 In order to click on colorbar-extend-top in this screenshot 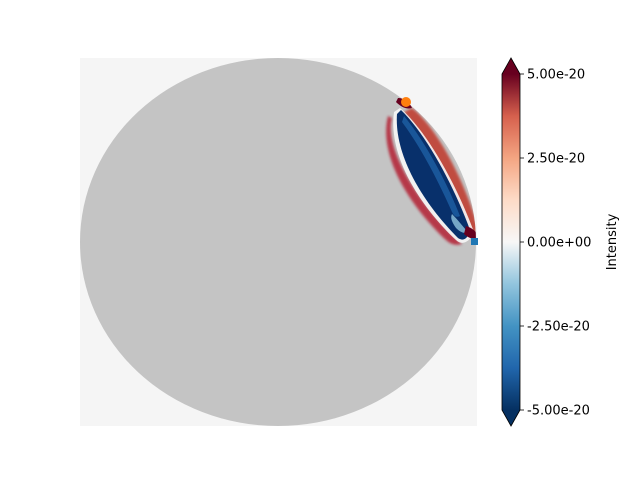, I will do `click(511, 66)`.